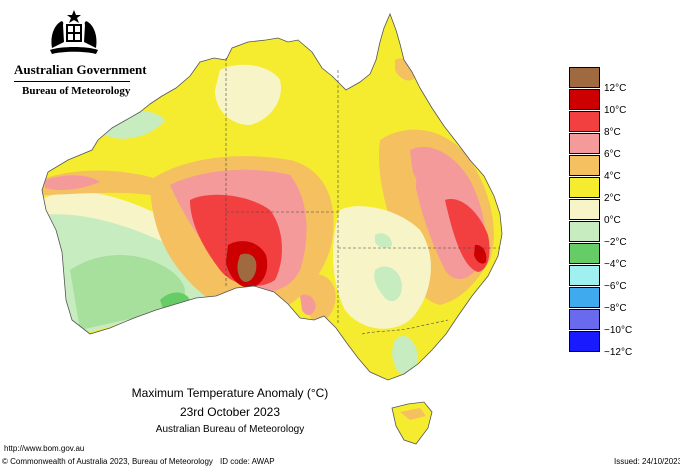 The height and width of the screenshot is (467, 680). Describe the element at coordinates (230, 393) in the screenshot. I see `map-title: Maximum Temperature Anomaly (°C)` at that location.